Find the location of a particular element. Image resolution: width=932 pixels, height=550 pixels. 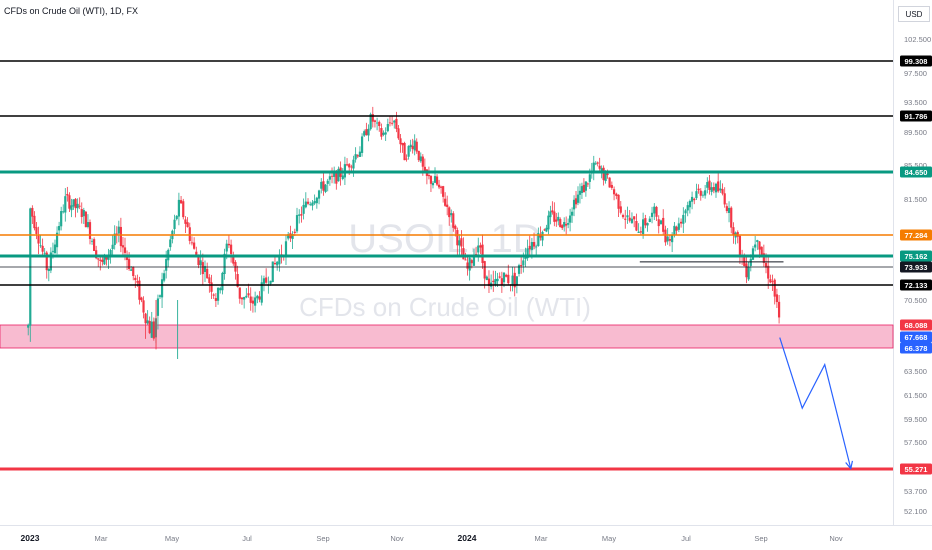

price-tag-zone-top: 68.088 is located at coordinates (916, 325).